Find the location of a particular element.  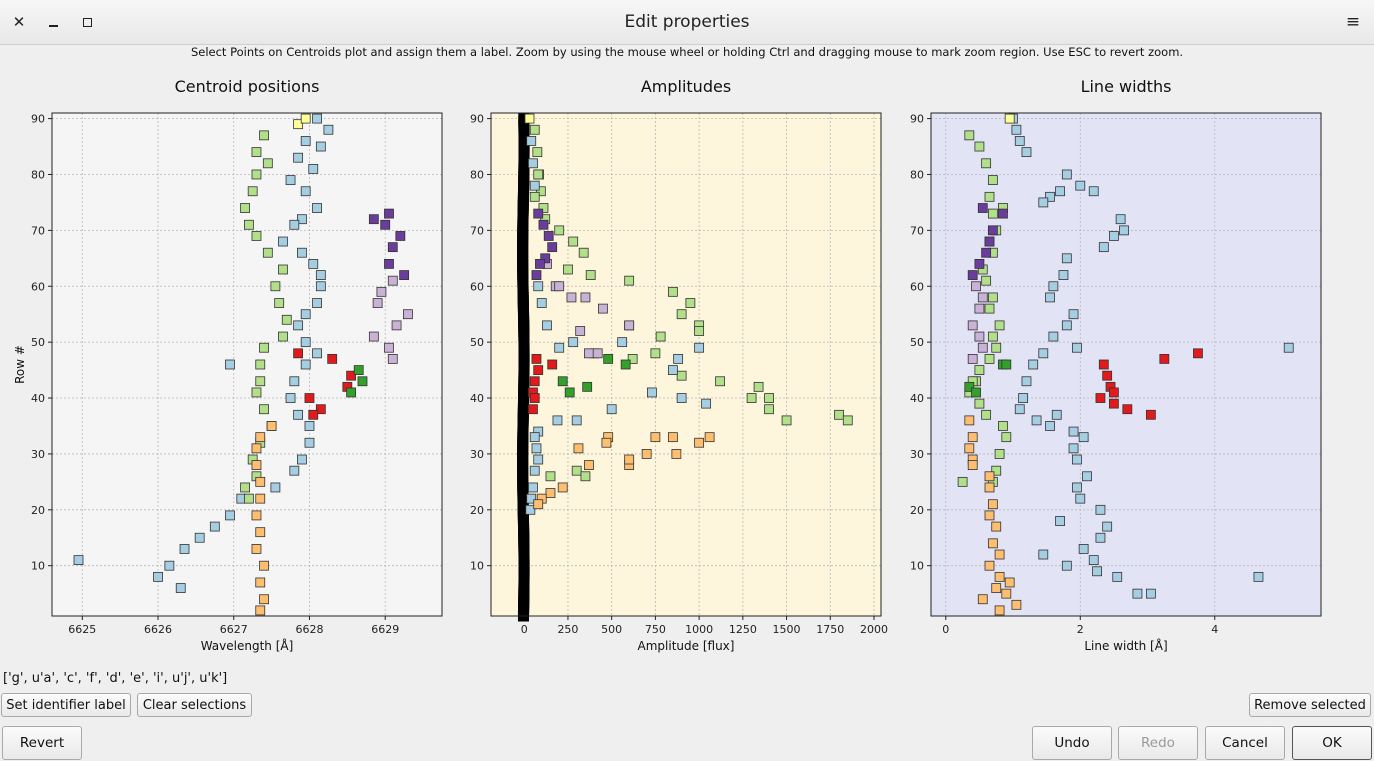

close-icon: ✕ is located at coordinates (19, 22).